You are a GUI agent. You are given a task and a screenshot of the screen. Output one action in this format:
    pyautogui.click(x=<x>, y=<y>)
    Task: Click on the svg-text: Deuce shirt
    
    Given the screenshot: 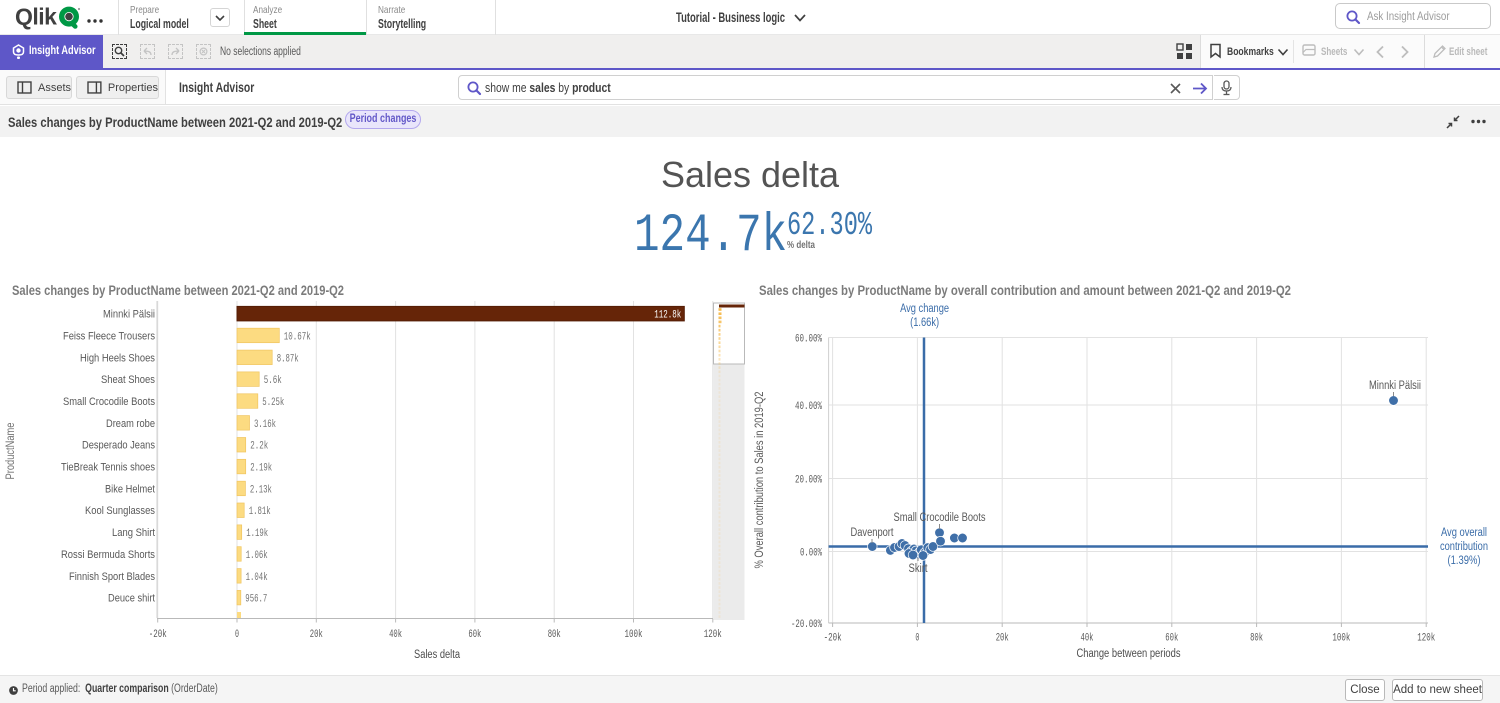 What is the action you would take?
    pyautogui.click(x=131, y=599)
    